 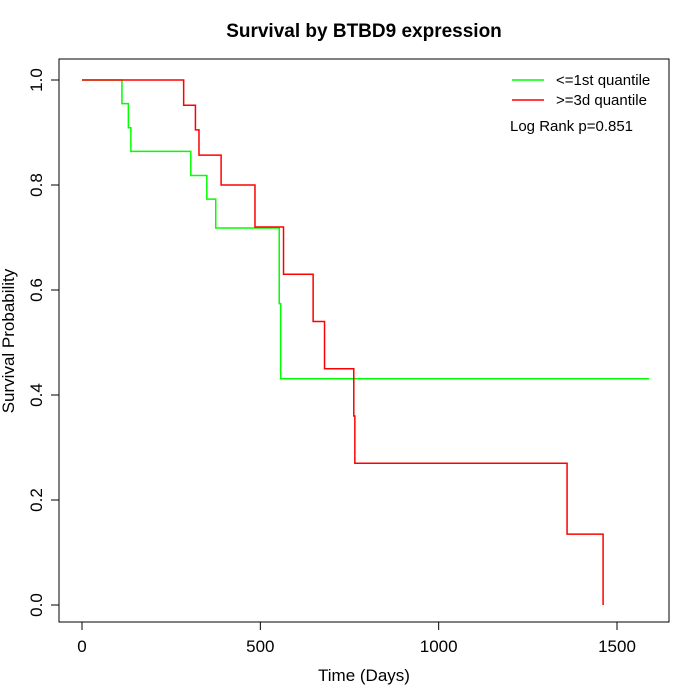 What do you see at coordinates (601, 100) in the screenshot?
I see `legend-label: >=3d quantile` at bounding box center [601, 100].